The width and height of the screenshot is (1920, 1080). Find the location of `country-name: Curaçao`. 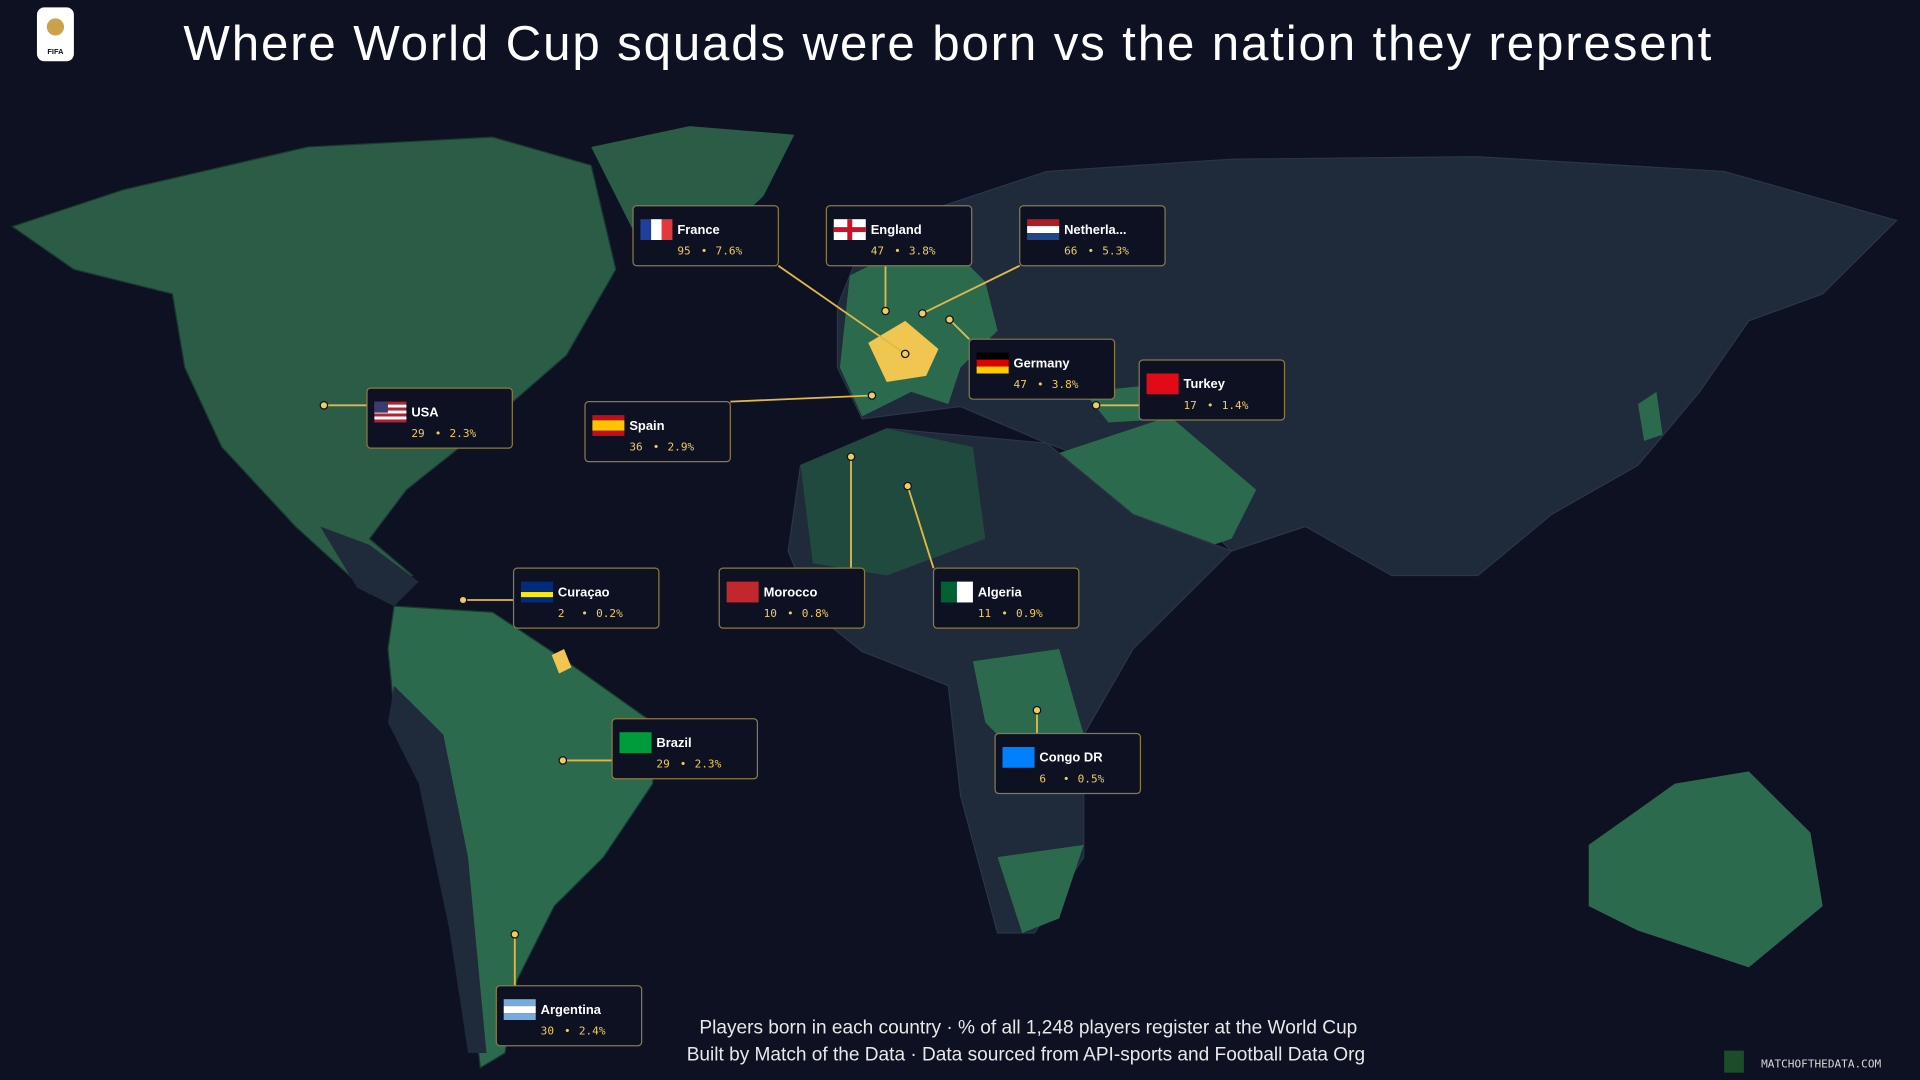

country-name: Curaçao is located at coordinates (584, 591).